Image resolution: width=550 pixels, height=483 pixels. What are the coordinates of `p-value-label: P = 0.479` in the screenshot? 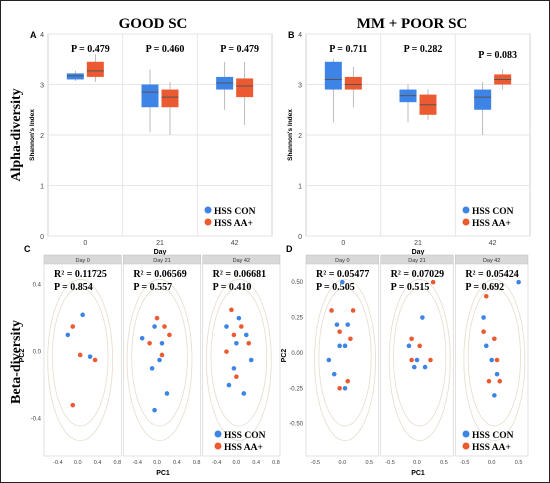 It's located at (239, 49).